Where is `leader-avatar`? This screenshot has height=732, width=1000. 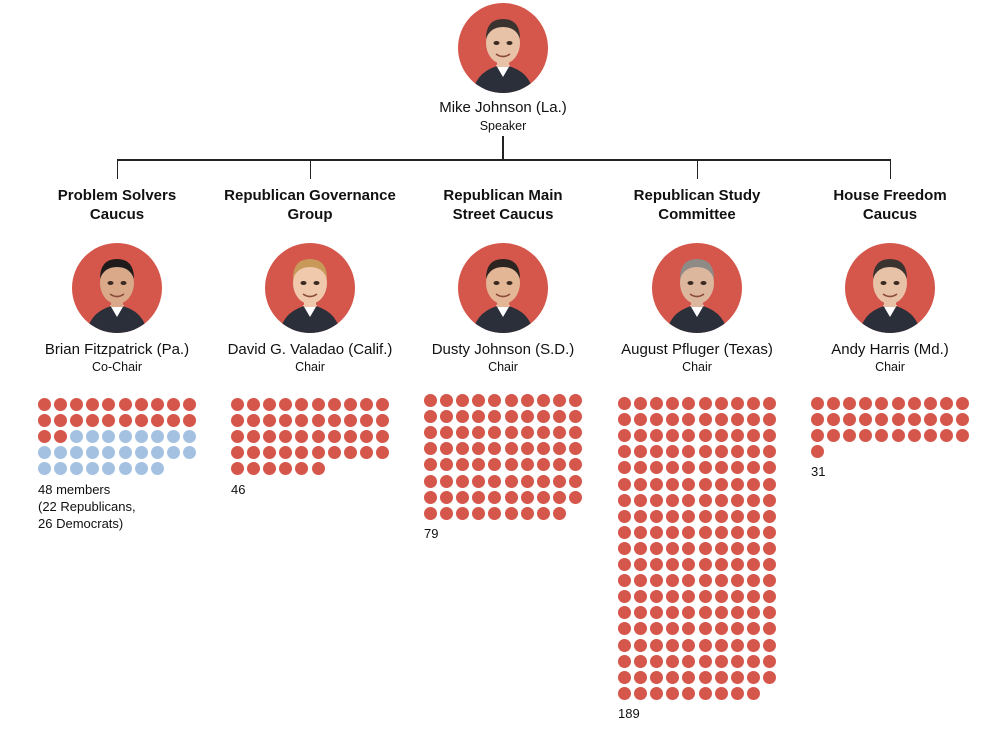 leader-avatar is located at coordinates (890, 288).